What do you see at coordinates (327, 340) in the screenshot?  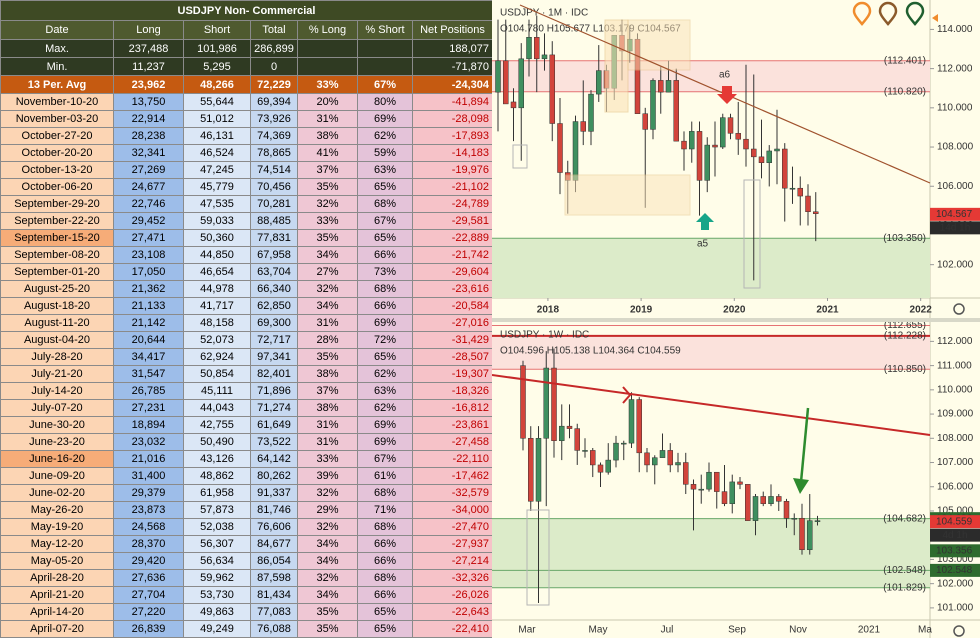 I see `value-cell: 28%` at bounding box center [327, 340].